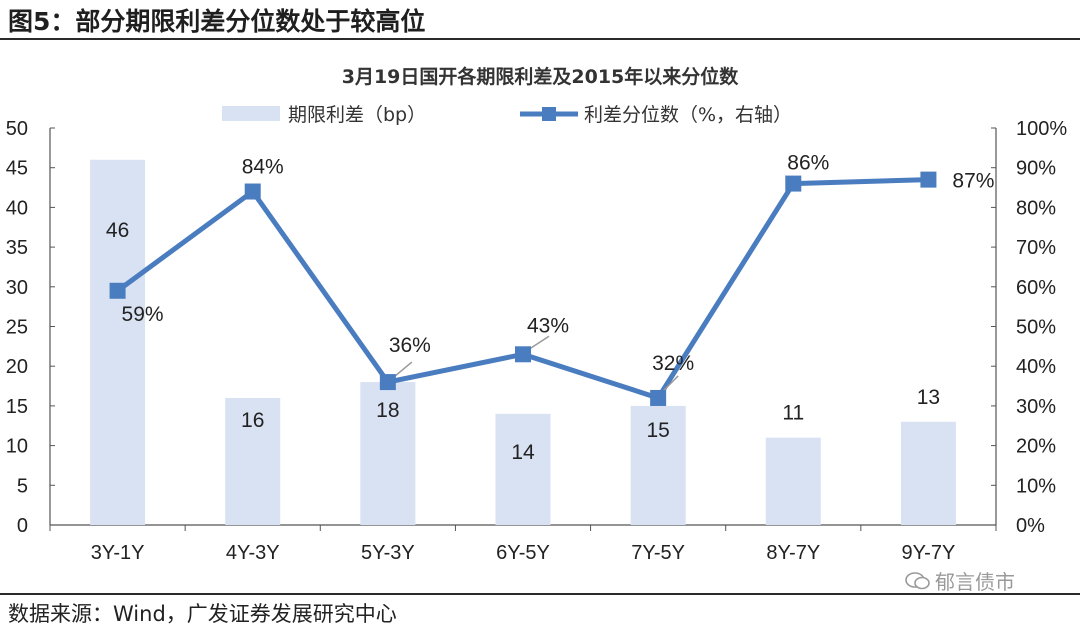  Describe the element at coordinates (507, 115) in the screenshot. I see `legend: 期限利差（bp） 利差分位数（%，右轴）` at that location.